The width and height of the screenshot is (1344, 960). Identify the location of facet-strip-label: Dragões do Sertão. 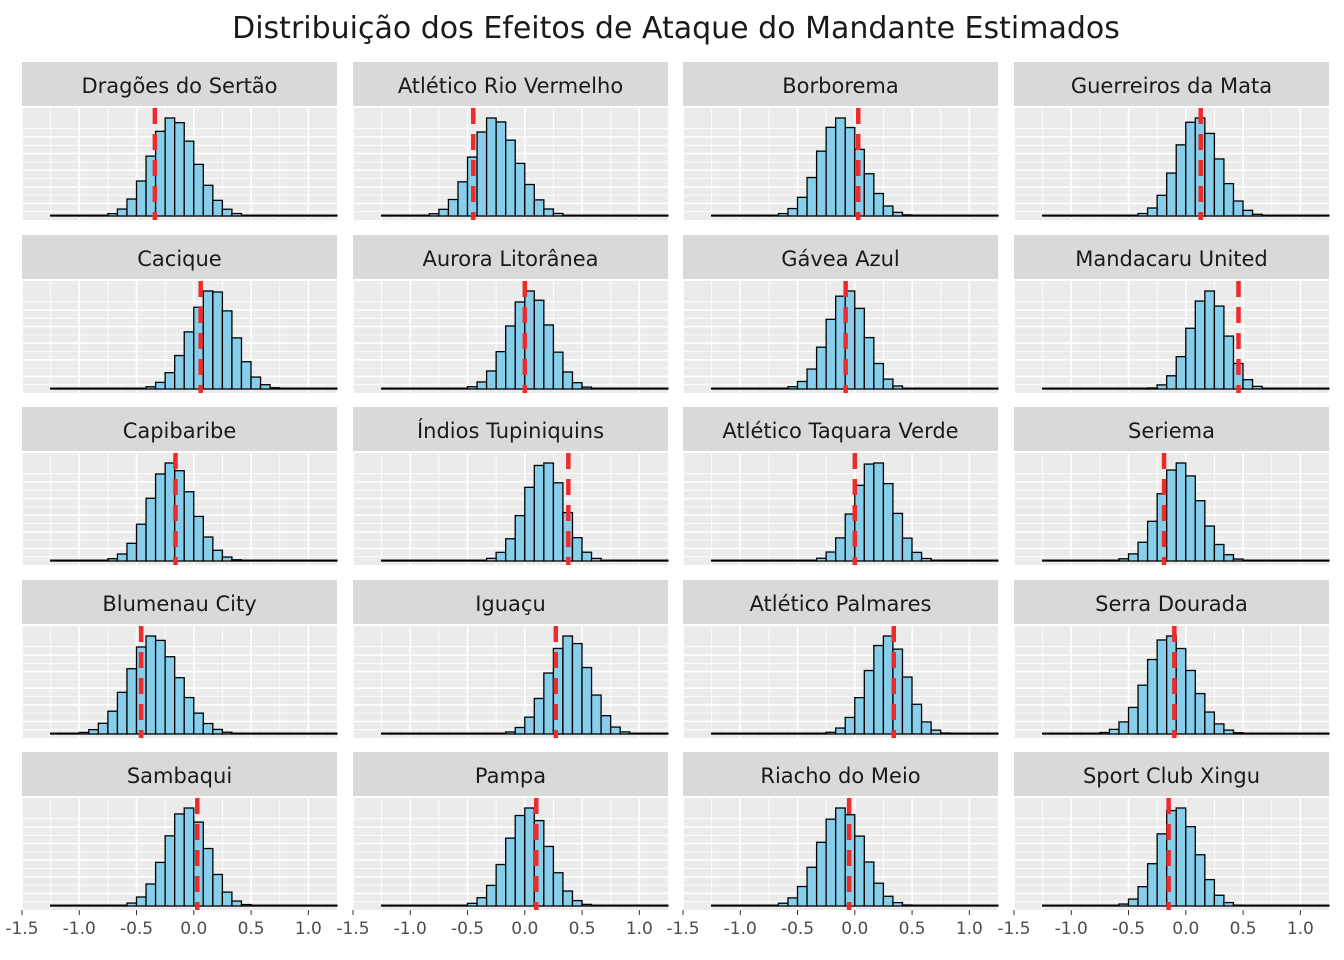
(179, 86).